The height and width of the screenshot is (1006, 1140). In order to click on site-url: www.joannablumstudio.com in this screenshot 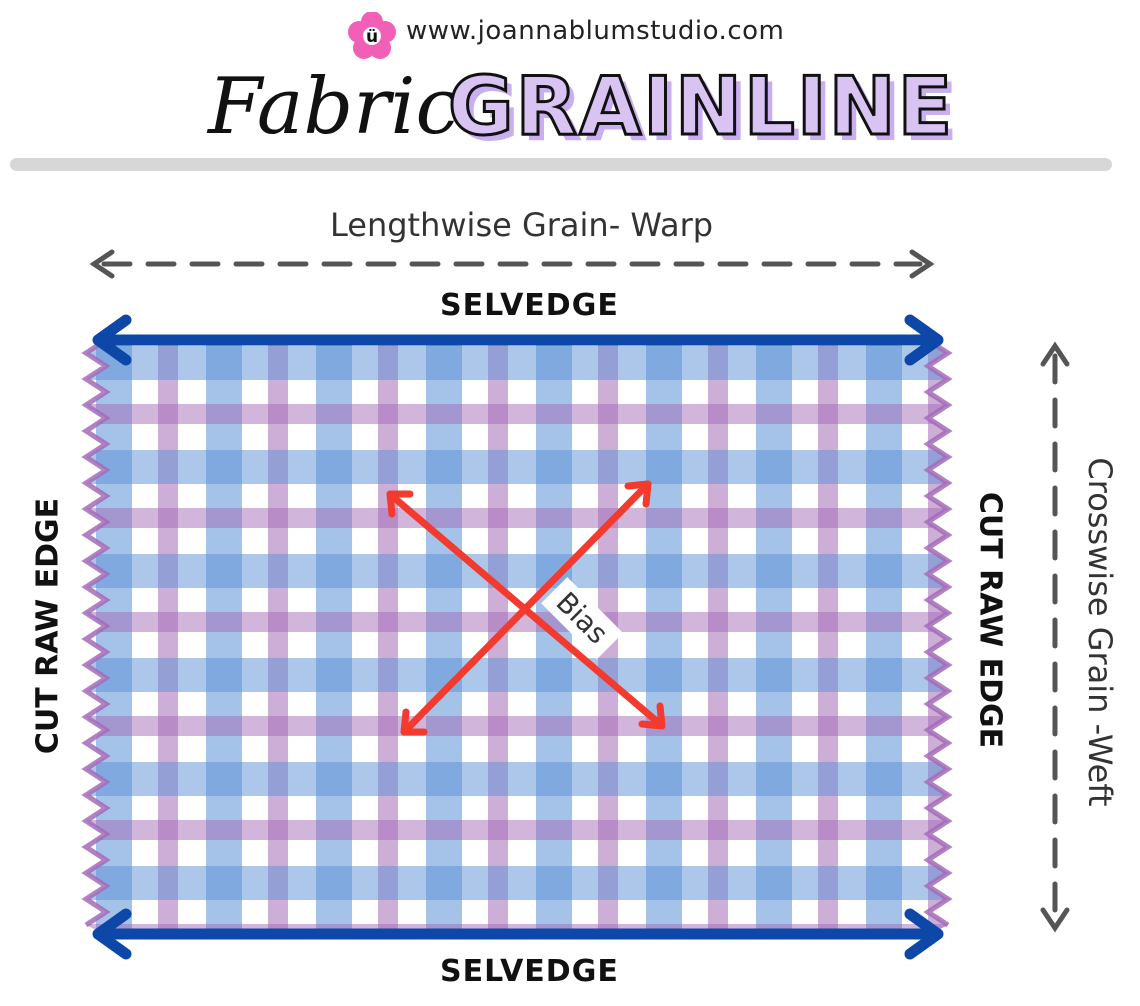, I will do `click(595, 31)`.